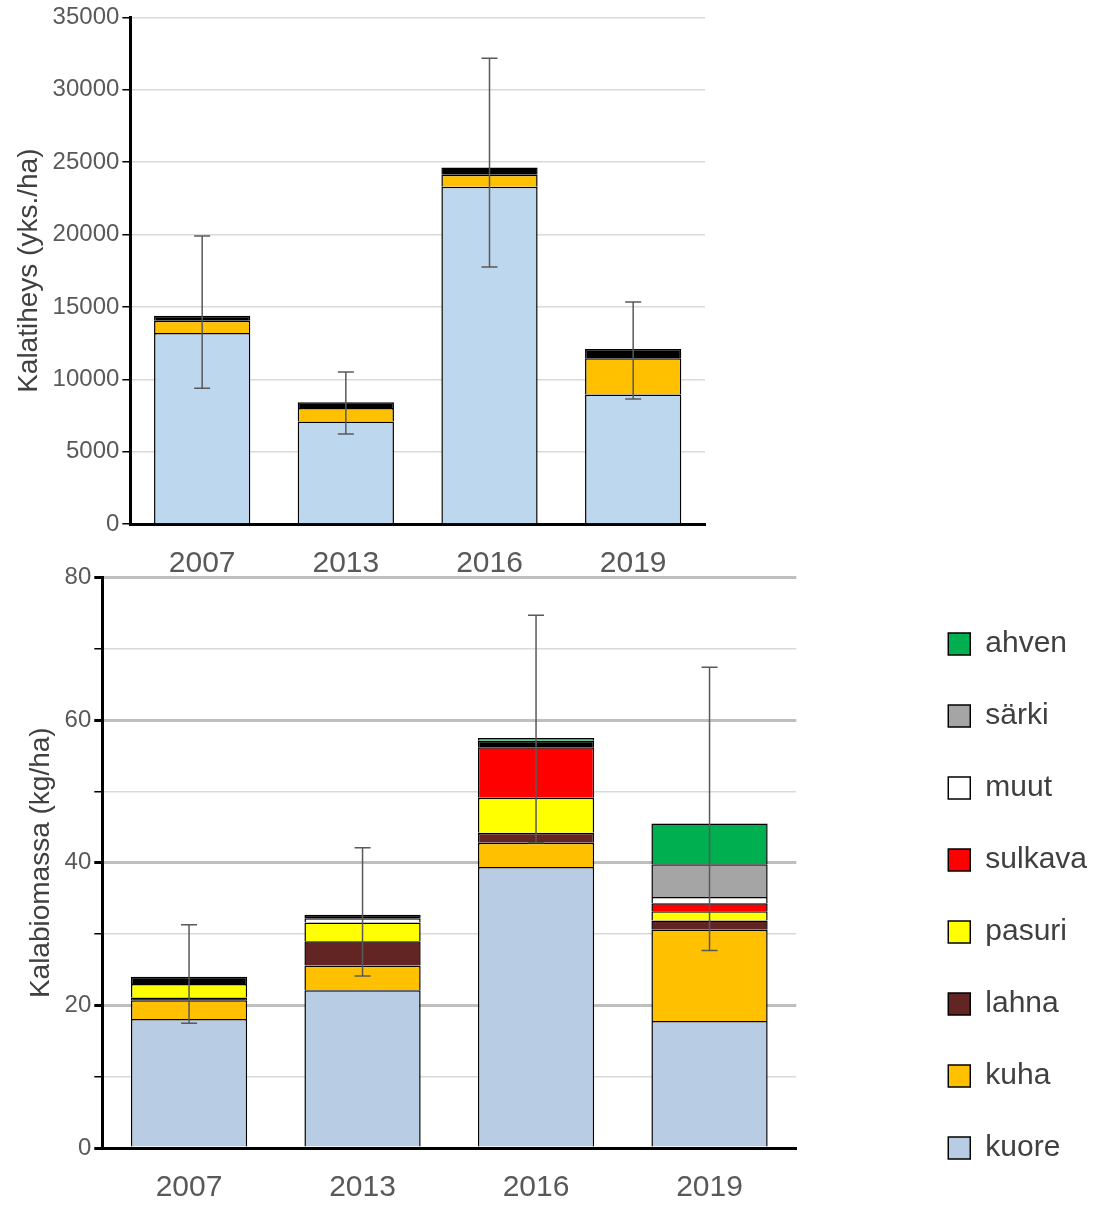  Describe the element at coordinates (39, 863) in the screenshot. I see `y-axis-title: Kalabiomassa (kg/ha)` at that location.